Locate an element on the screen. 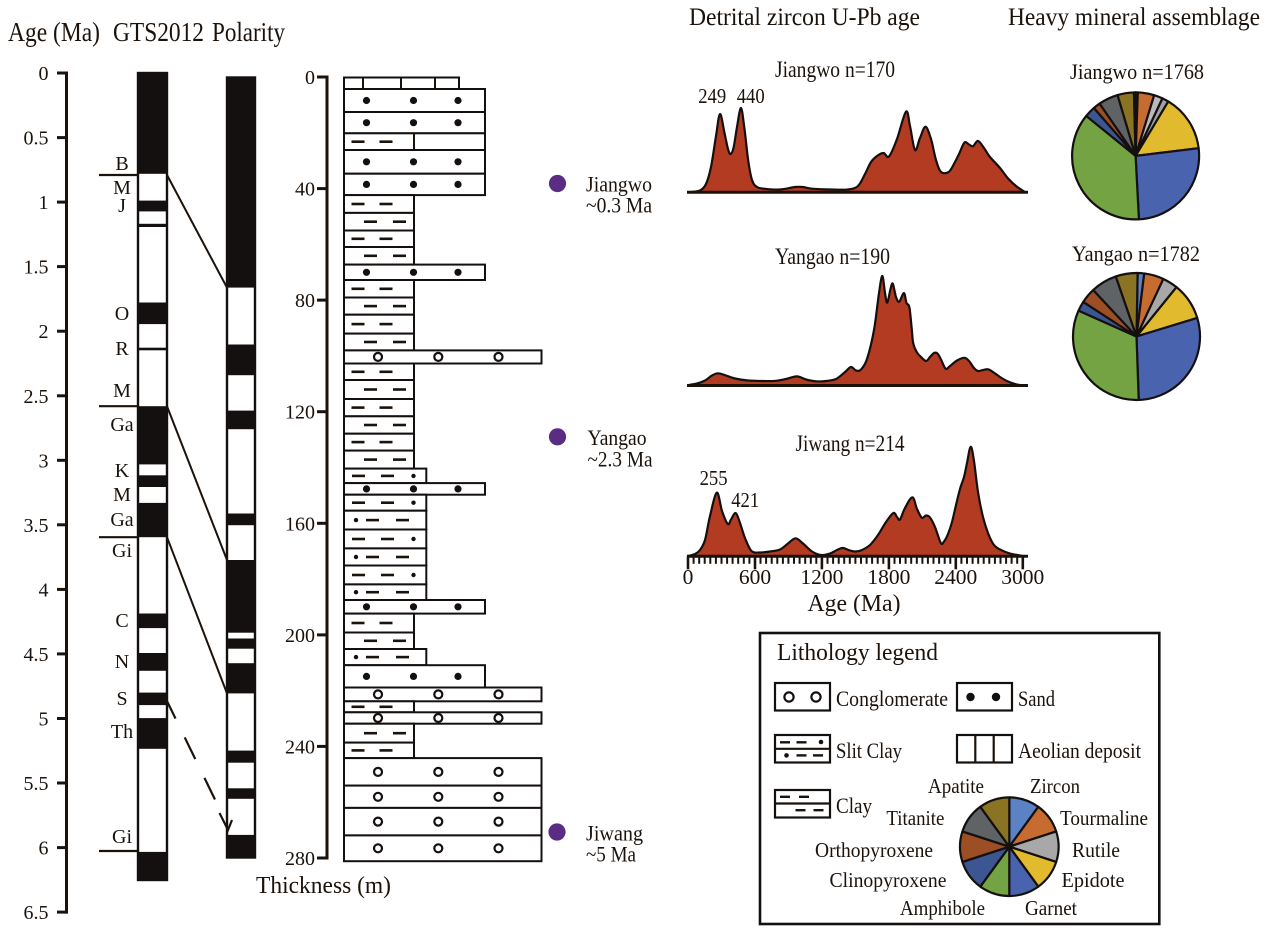 This screenshot has width=1268, height=935. svg-text: ~0.3 Ma is located at coordinates (619, 205).